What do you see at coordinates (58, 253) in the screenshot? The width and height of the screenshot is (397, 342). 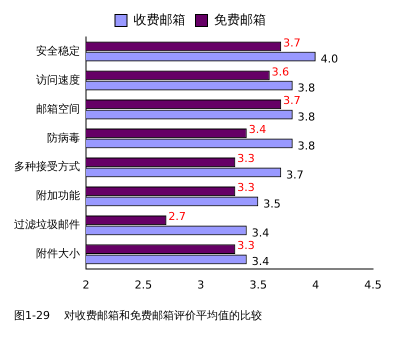 I see `y-tick-label: 附件大小` at bounding box center [58, 253].